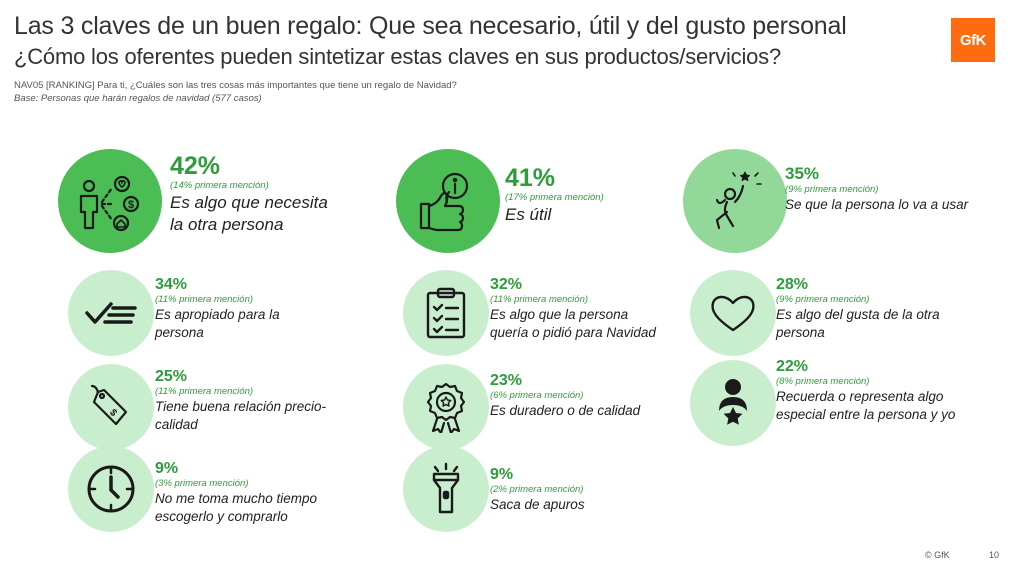 The image size is (1024, 573). Describe the element at coordinates (537, 504) in the screenshot. I see `item-description: Saca de apuros` at that location.